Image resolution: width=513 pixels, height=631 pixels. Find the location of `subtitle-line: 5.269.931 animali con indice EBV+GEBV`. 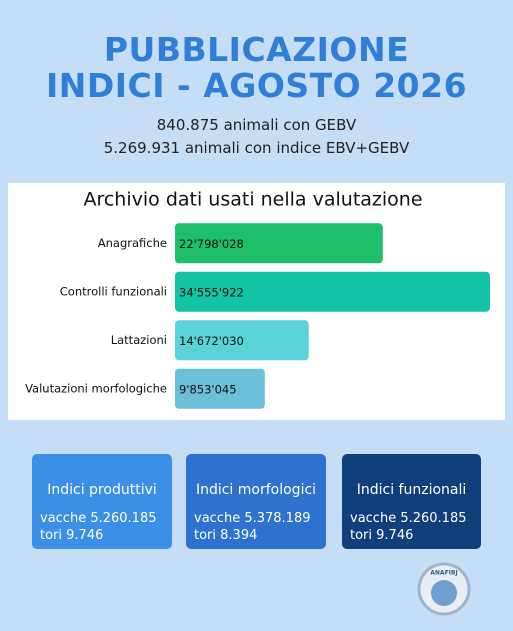

subtitle-line: 5.269.931 animali con indice EBV+GEBV is located at coordinates (256, 148).